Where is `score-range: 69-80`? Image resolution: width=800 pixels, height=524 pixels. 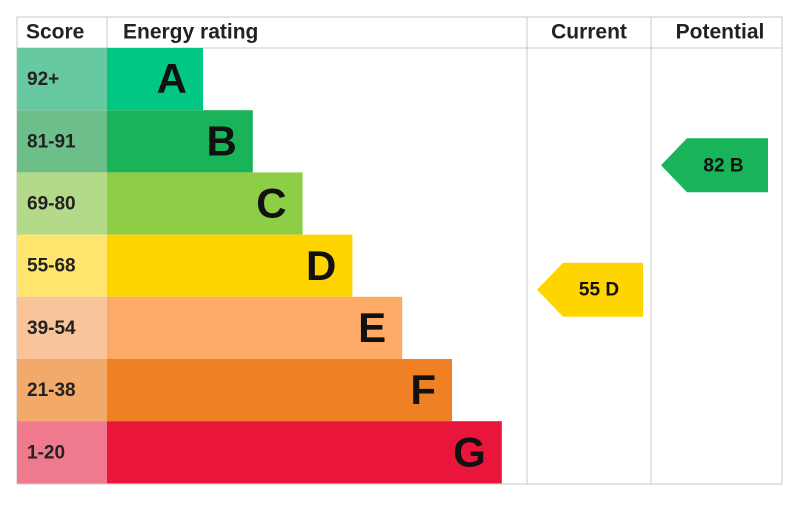 score-range: 69-80 is located at coordinates (51, 204).